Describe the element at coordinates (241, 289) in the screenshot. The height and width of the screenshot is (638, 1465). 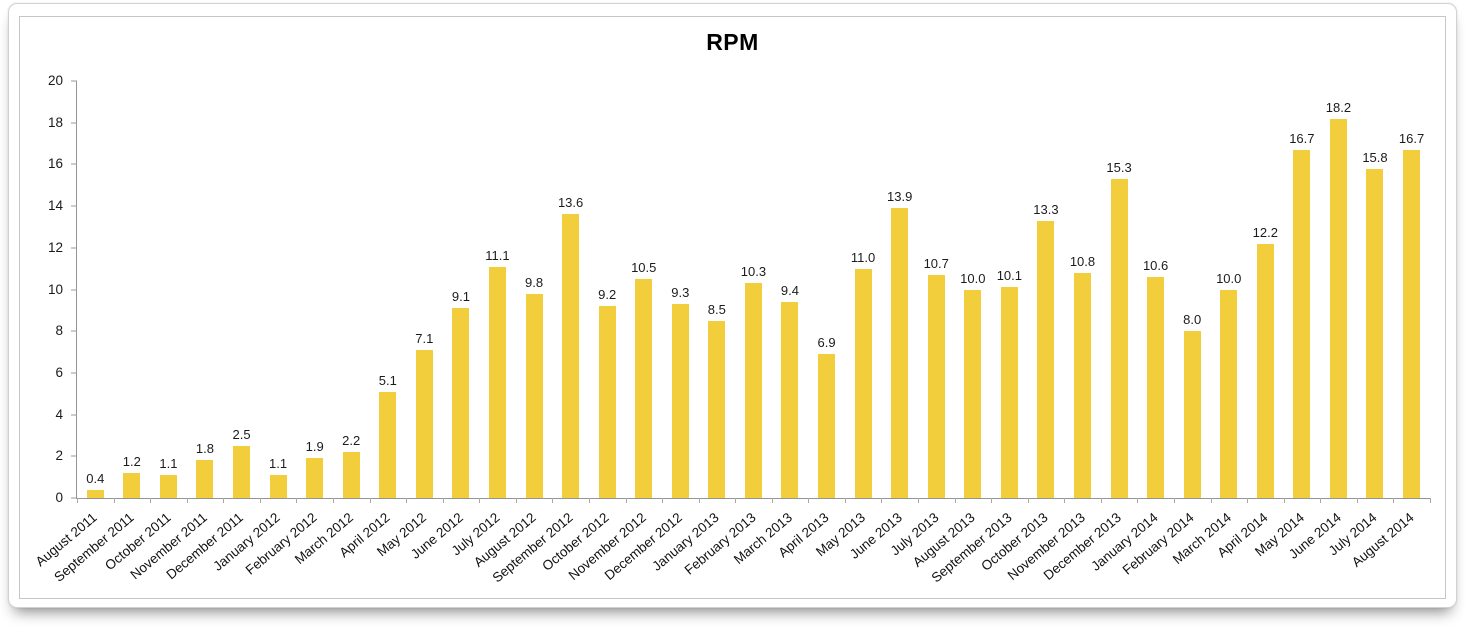
I see `bar-column: 2.5` at that location.